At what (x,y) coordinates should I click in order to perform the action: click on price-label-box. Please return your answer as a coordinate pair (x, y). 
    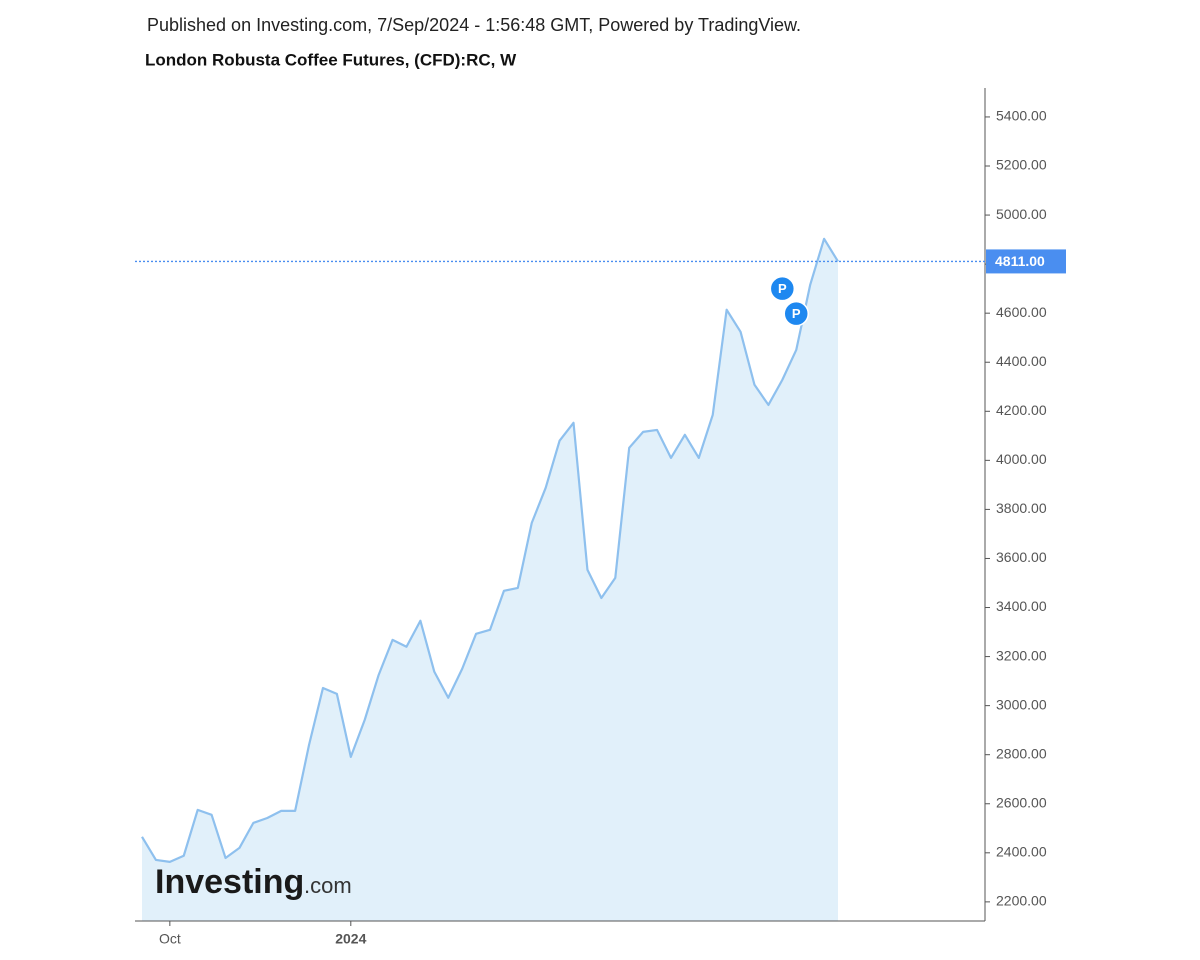
    Looking at the image, I should click on (1026, 261).